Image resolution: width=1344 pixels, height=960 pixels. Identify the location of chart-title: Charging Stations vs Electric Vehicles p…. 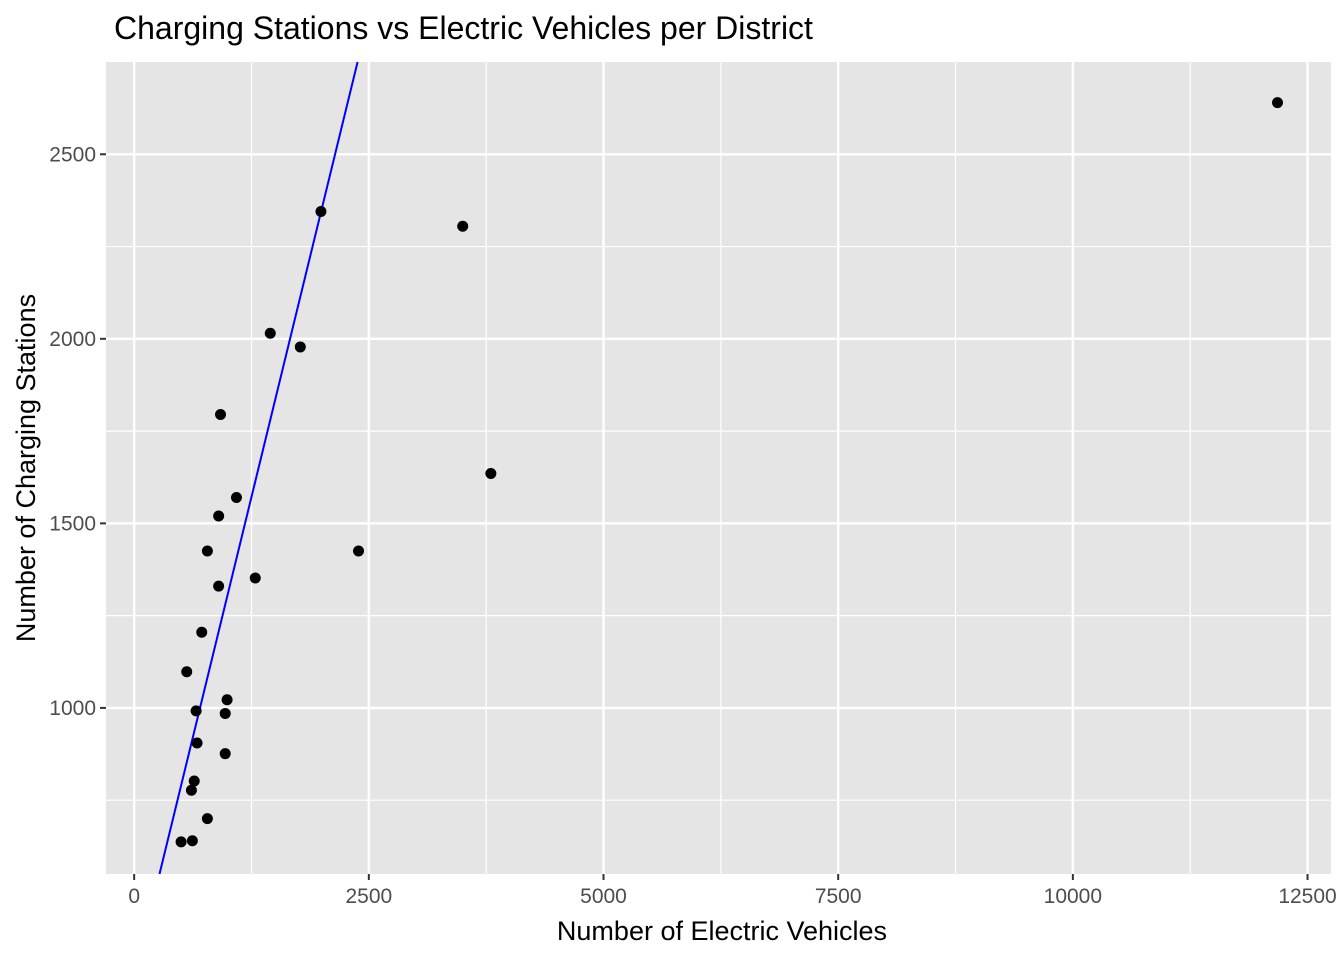
(463, 28).